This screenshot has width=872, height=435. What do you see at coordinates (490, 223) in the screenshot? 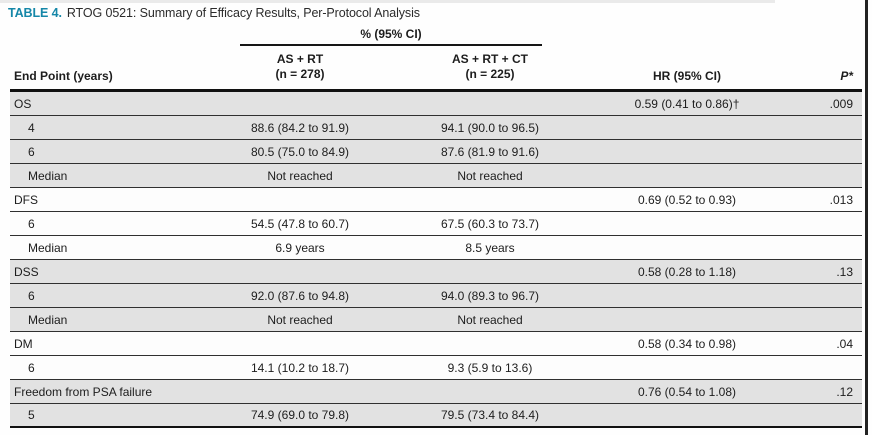
I see `cell-as-rt-ct-value: 67.5 (60.3 to 73.7)` at bounding box center [490, 223].